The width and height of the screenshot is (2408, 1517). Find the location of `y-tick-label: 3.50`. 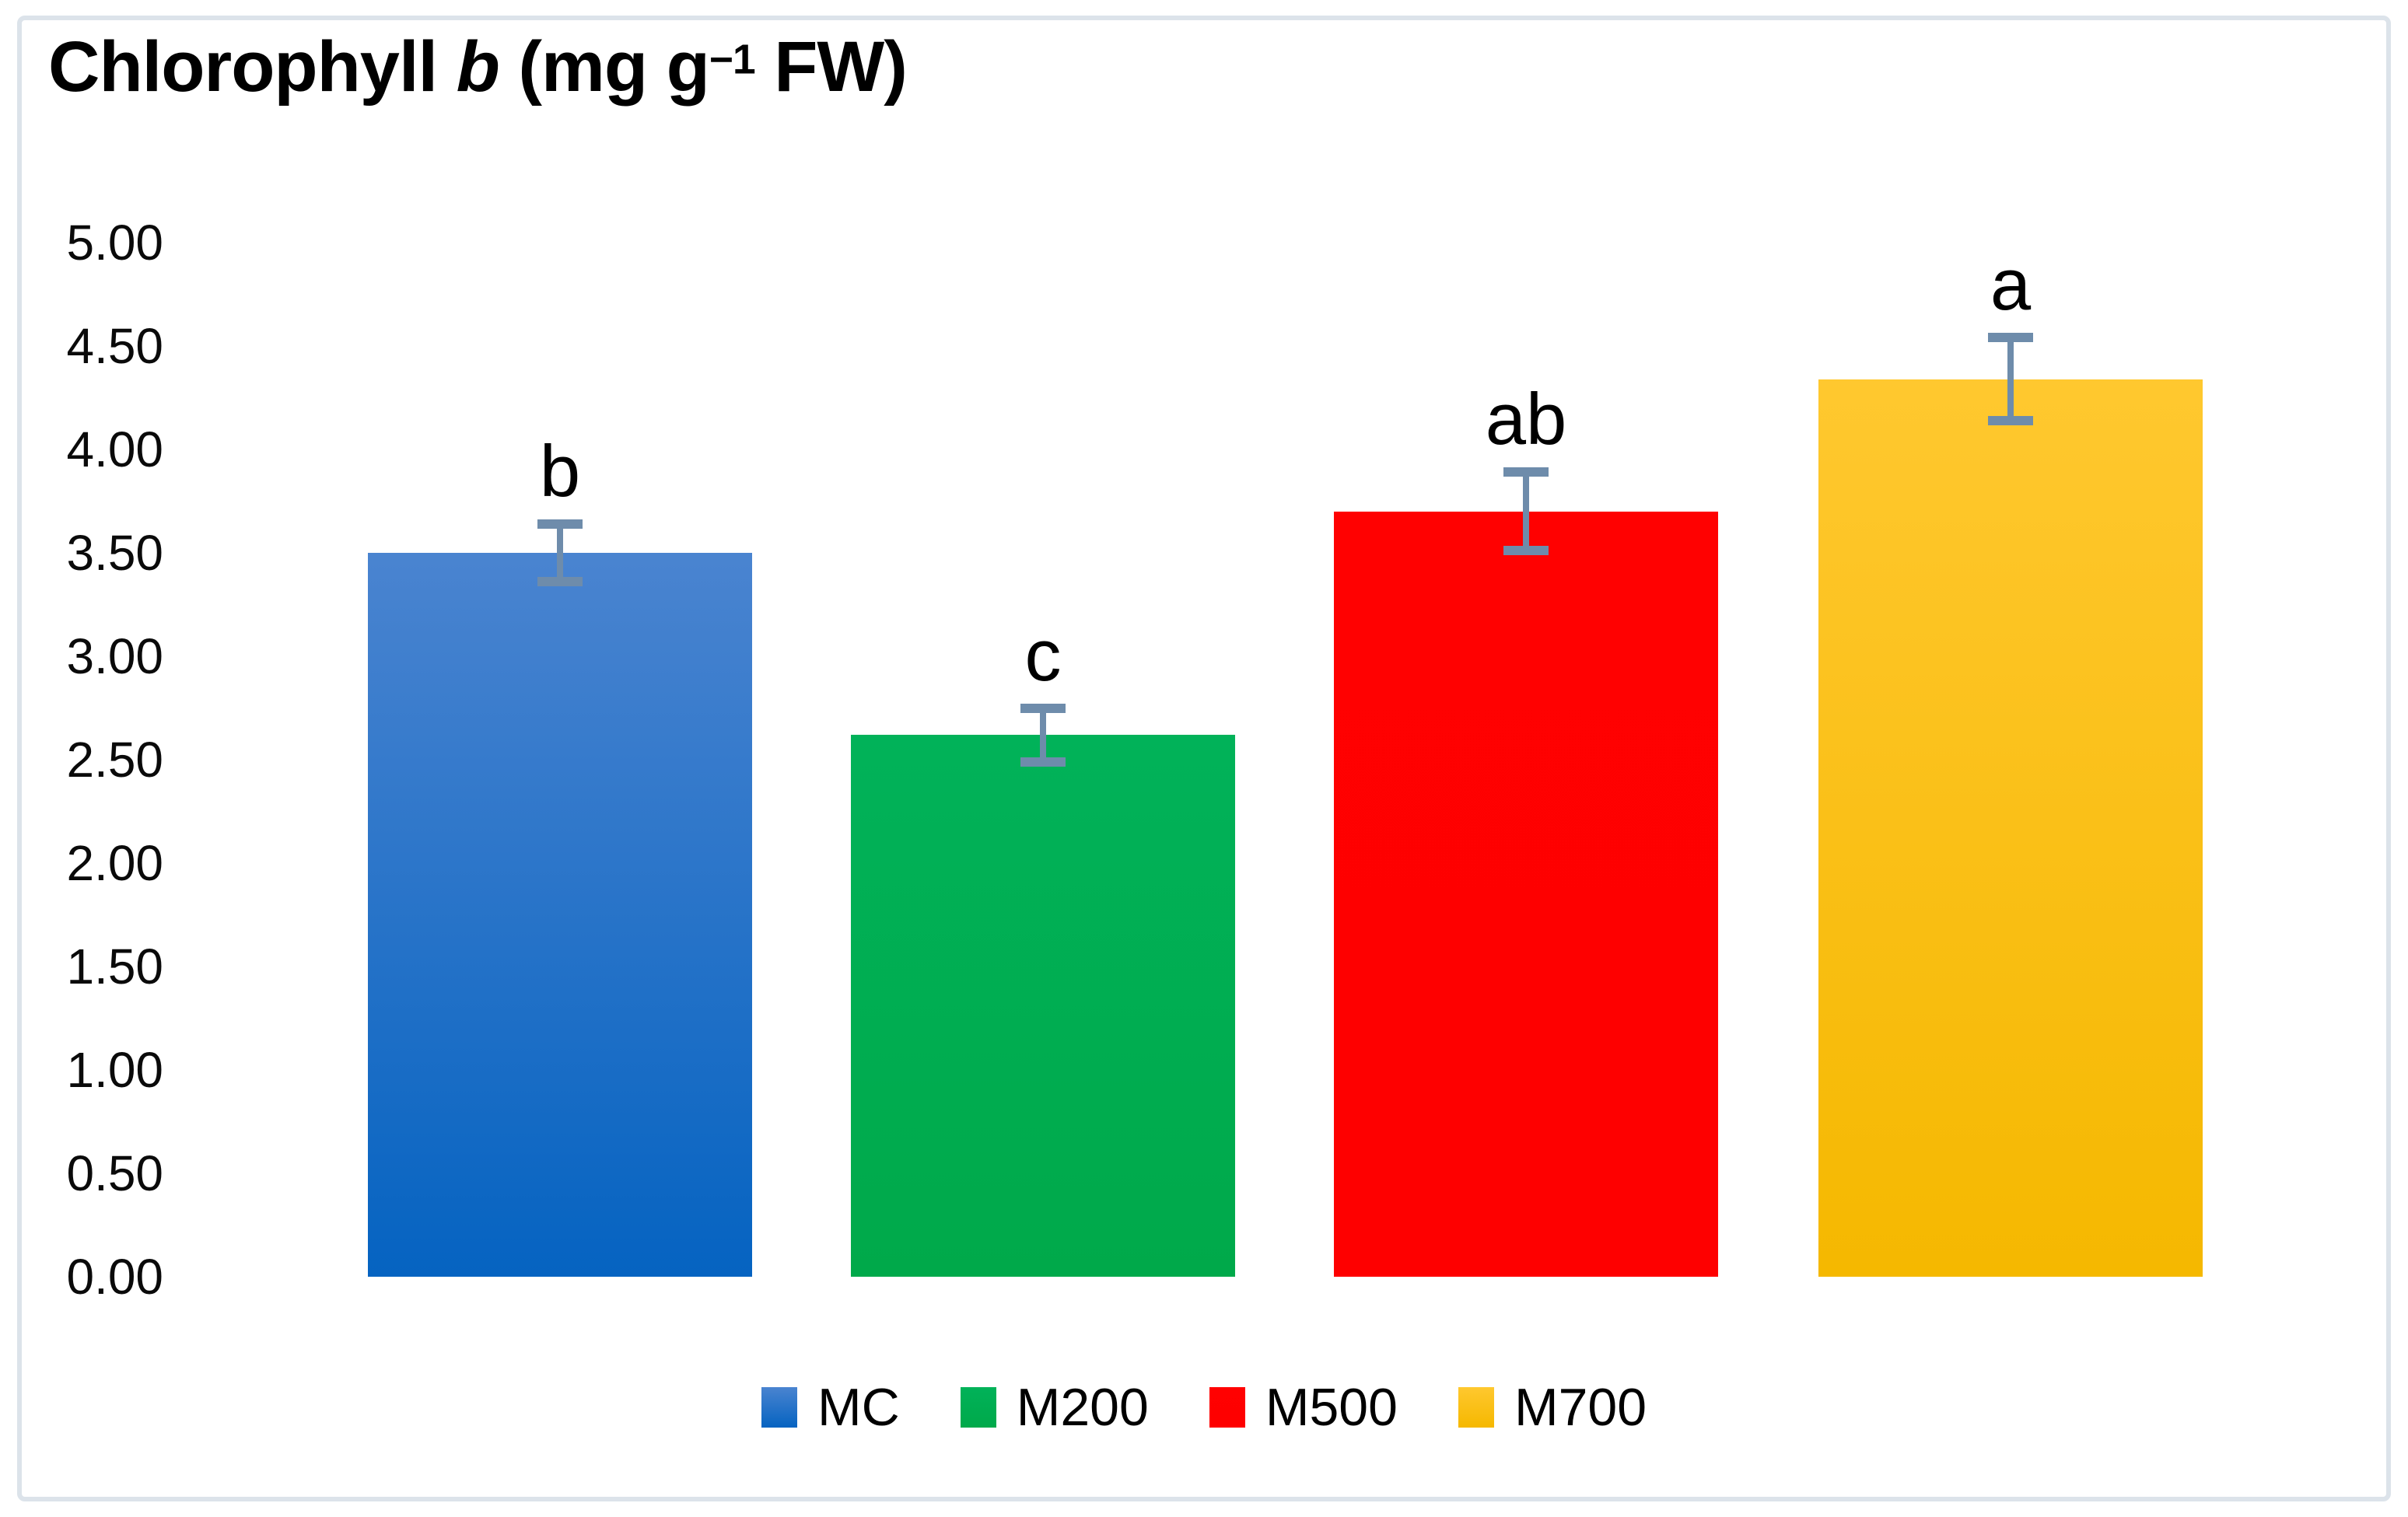

y-tick-label: 3.50 is located at coordinates (115, 553).